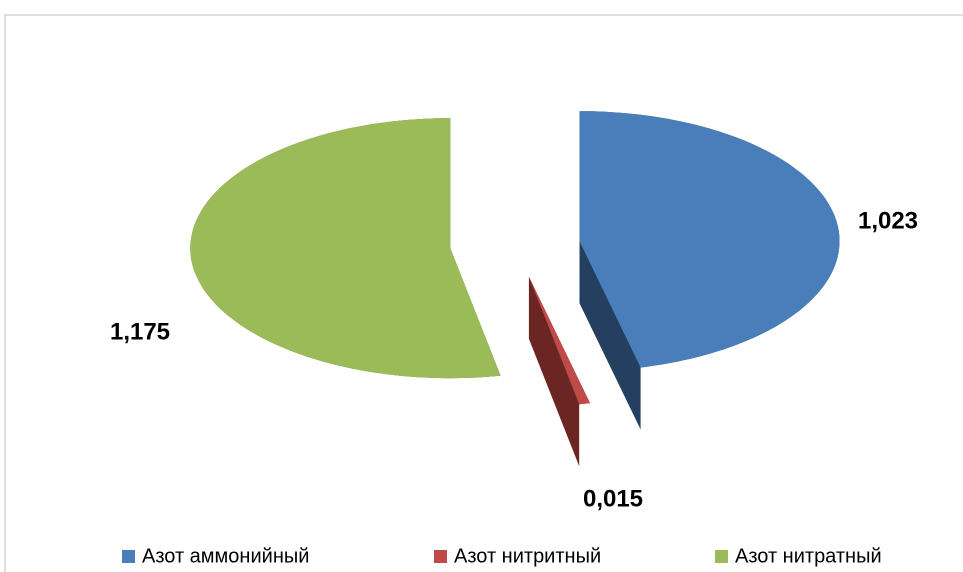 This screenshot has width=963, height=572. What do you see at coordinates (808, 556) in the screenshot?
I see `legend-label: Азот нитратный` at bounding box center [808, 556].